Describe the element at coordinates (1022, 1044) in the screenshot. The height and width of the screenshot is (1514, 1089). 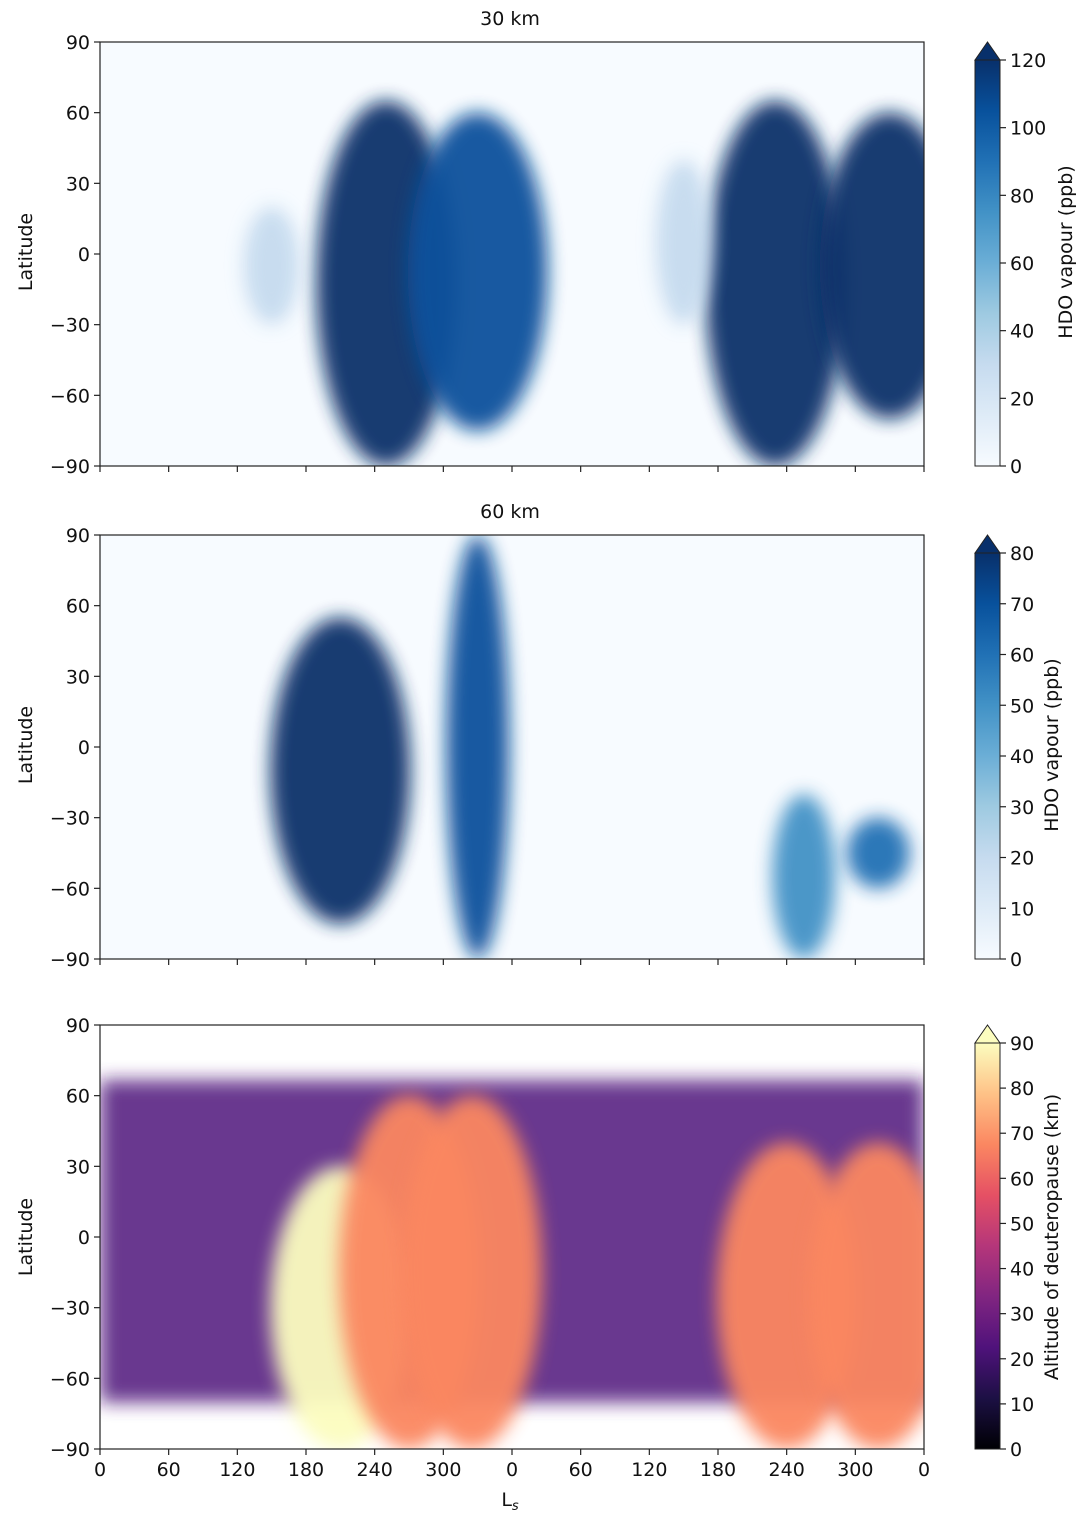
I see `colorbar-tick-label: 90` at that location.